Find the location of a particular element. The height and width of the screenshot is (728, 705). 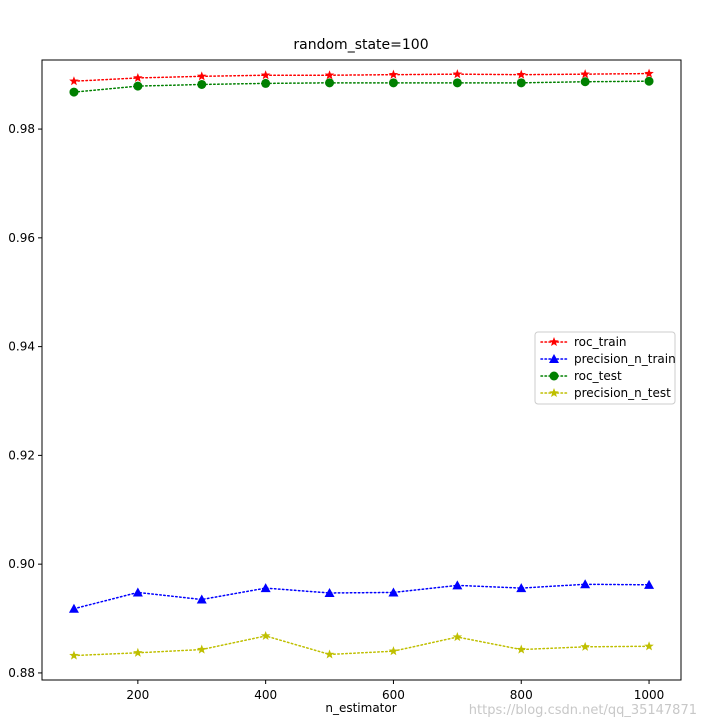

series-line-precision_n_test is located at coordinates (361, 646).